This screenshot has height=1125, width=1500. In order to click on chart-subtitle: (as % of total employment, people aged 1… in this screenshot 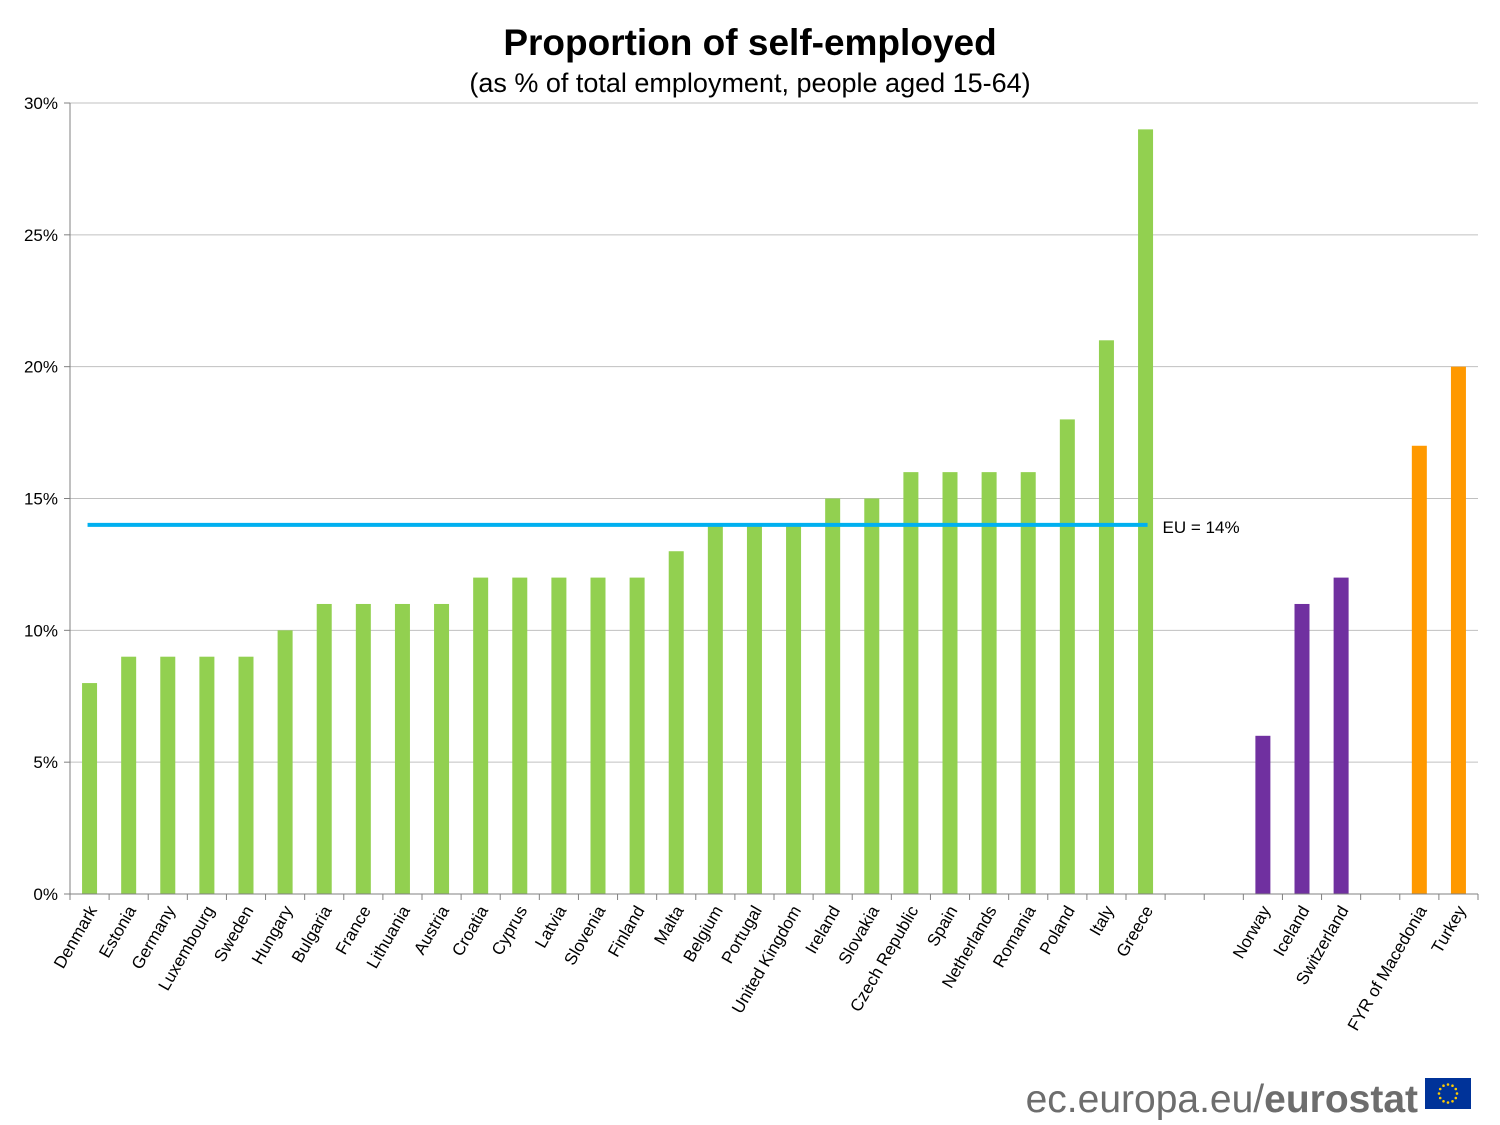, I will do `click(749, 83)`.